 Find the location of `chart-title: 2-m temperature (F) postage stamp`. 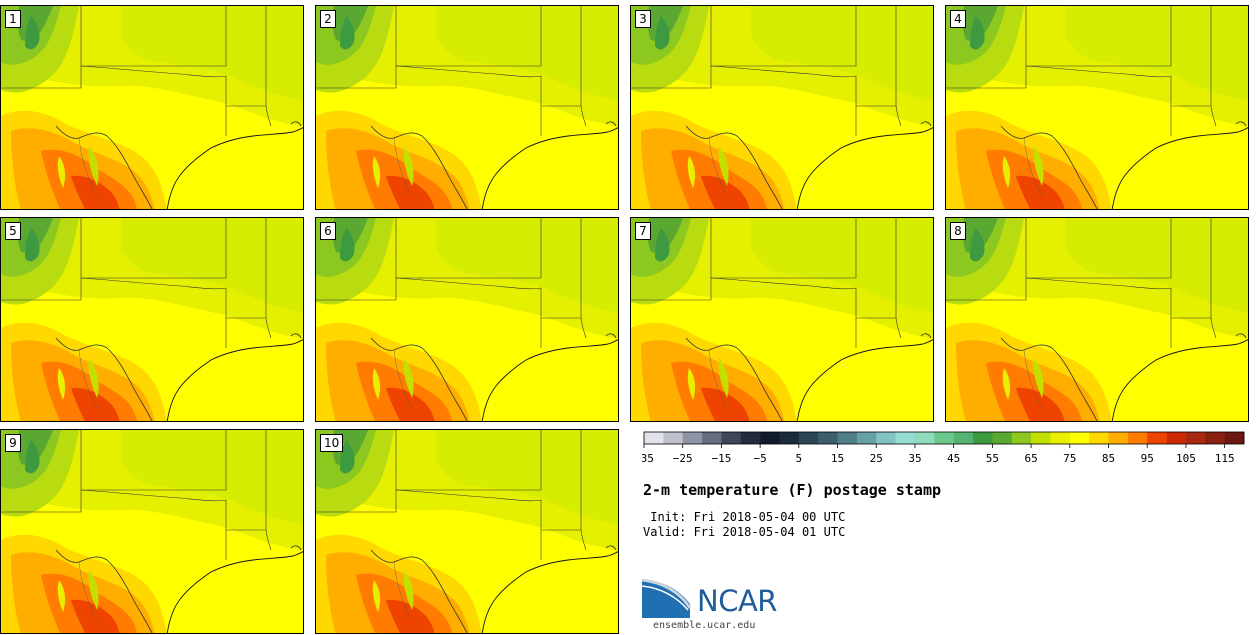

chart-title: 2-m temperature (F) postage stamp is located at coordinates (792, 490).